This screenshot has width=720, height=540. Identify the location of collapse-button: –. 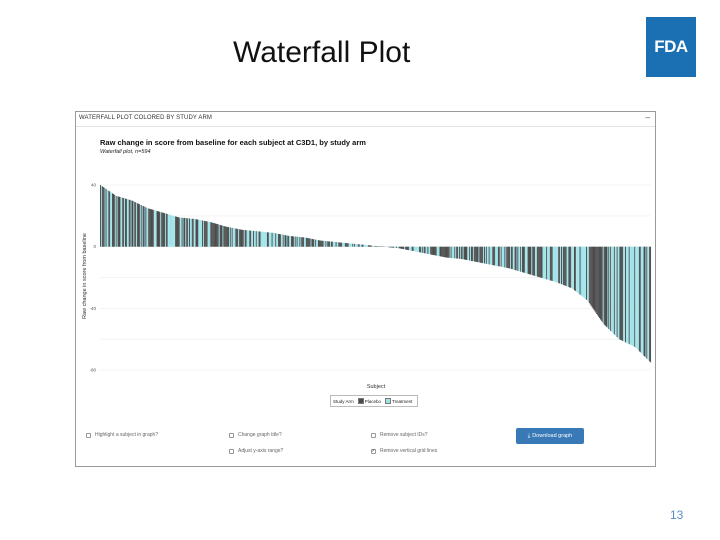
(647, 117).